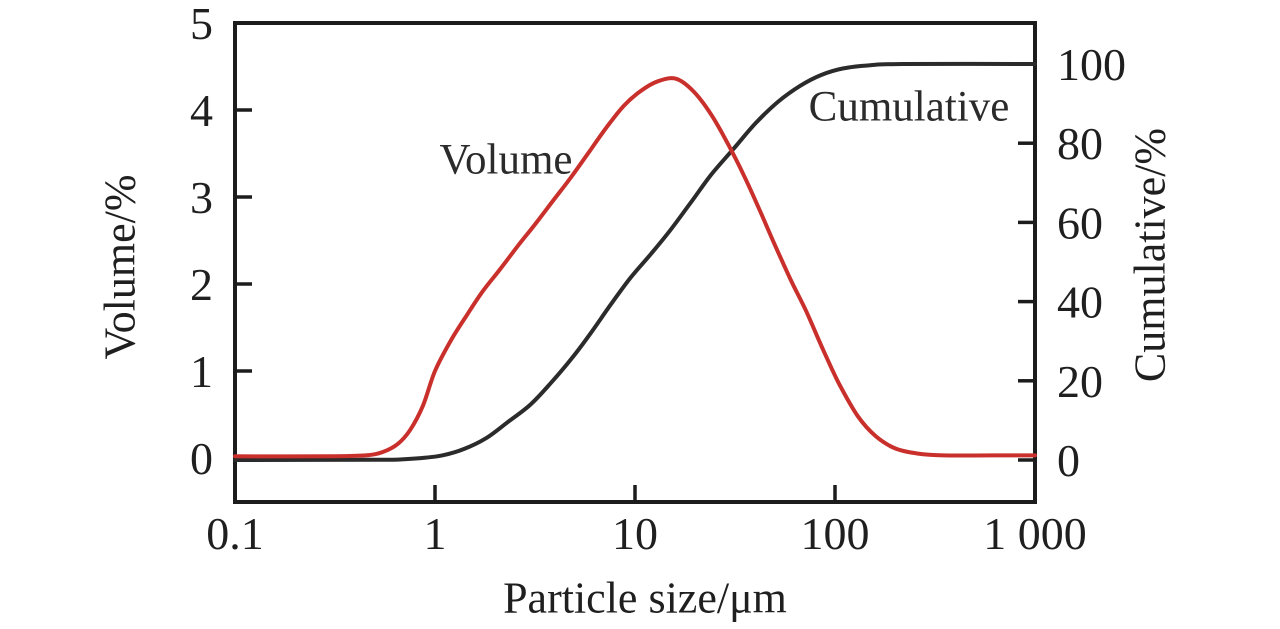  What do you see at coordinates (1150, 255) in the screenshot?
I see `right-axis-title: Cumulative/%` at bounding box center [1150, 255].